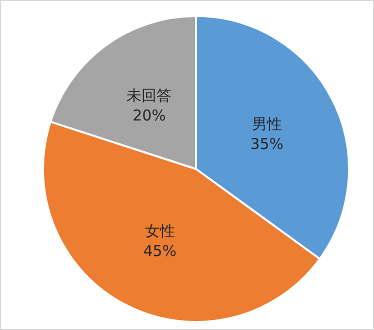 This screenshot has width=374, height=330. I want to click on slice-label: 未回答, so click(149, 95).